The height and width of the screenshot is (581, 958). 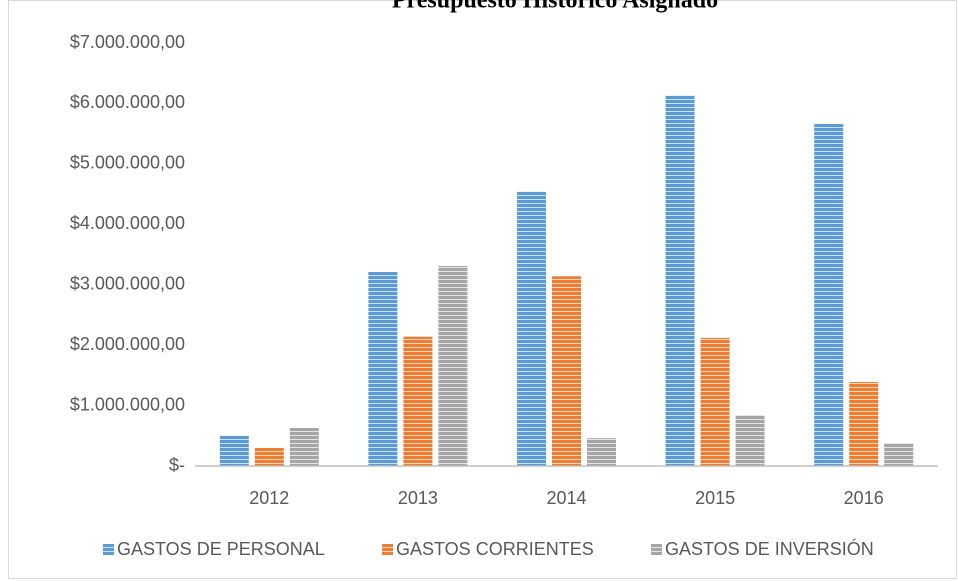 What do you see at coordinates (127, 344) in the screenshot?
I see `y-tick-label: $2.000.000,00` at bounding box center [127, 344].